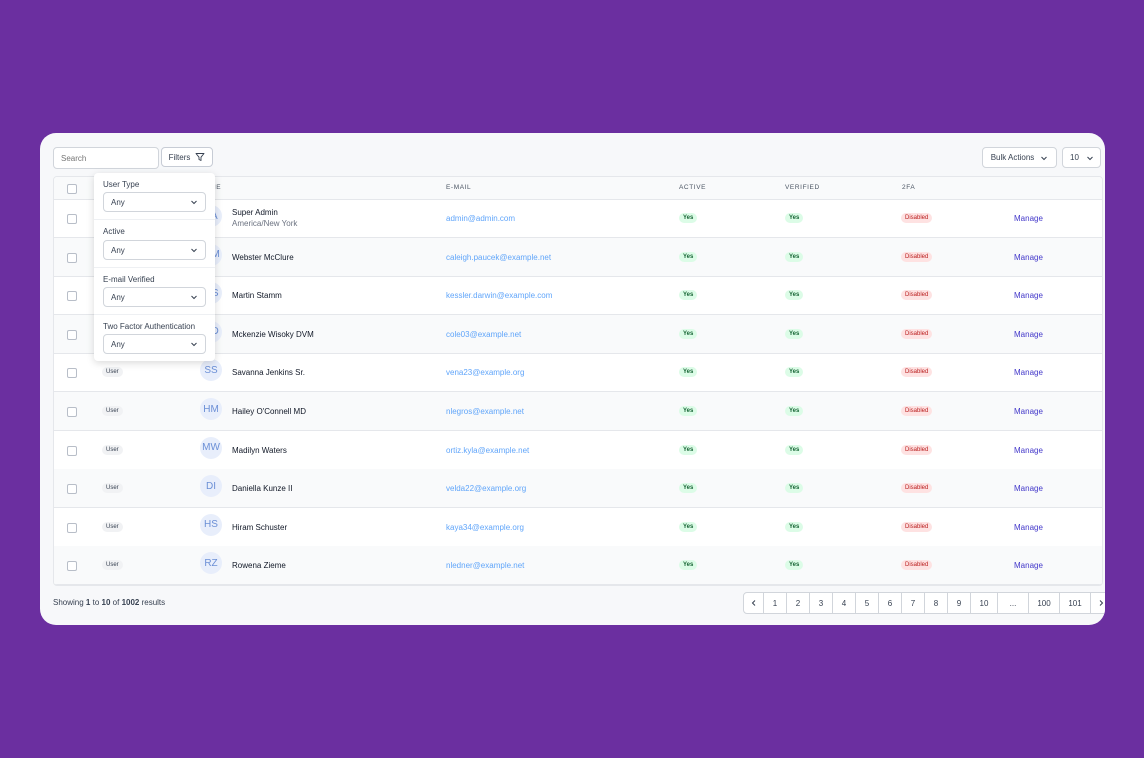  What do you see at coordinates (106, 158) in the screenshot?
I see `search-input` at bounding box center [106, 158].